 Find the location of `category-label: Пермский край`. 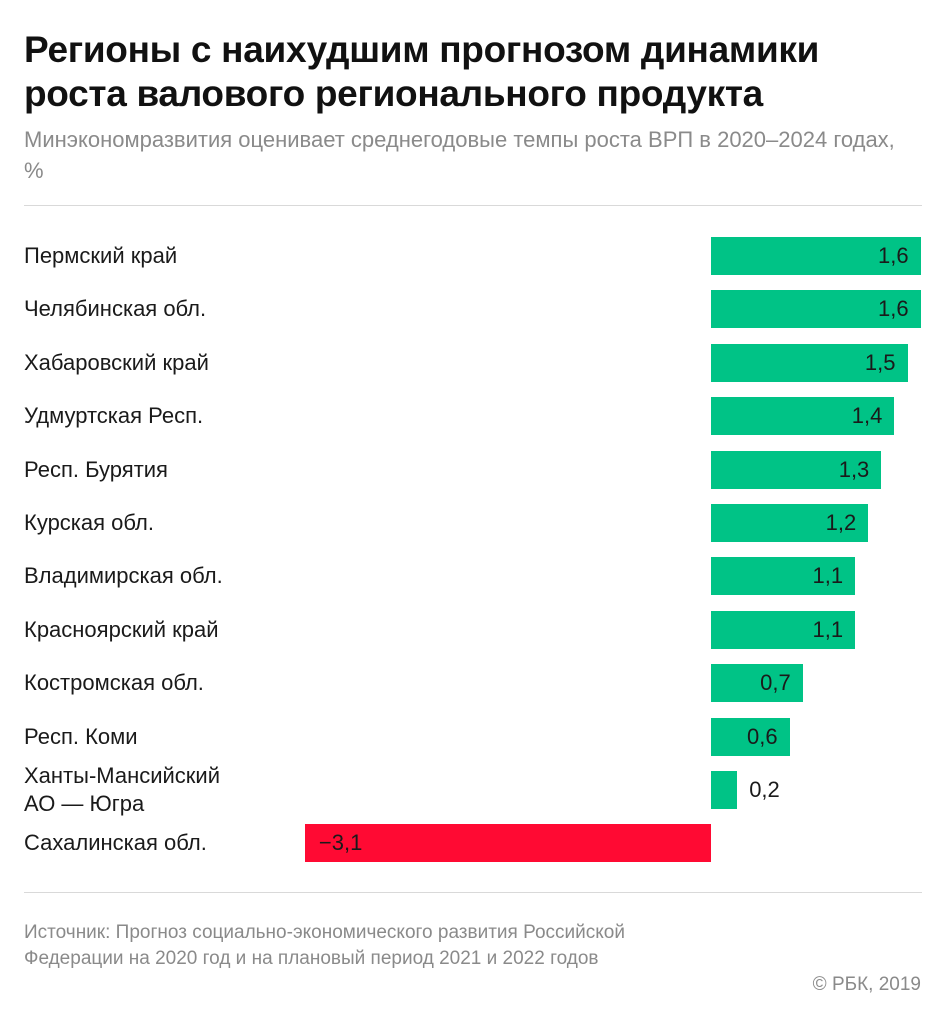

category-label: Пермский край is located at coordinates (101, 255).